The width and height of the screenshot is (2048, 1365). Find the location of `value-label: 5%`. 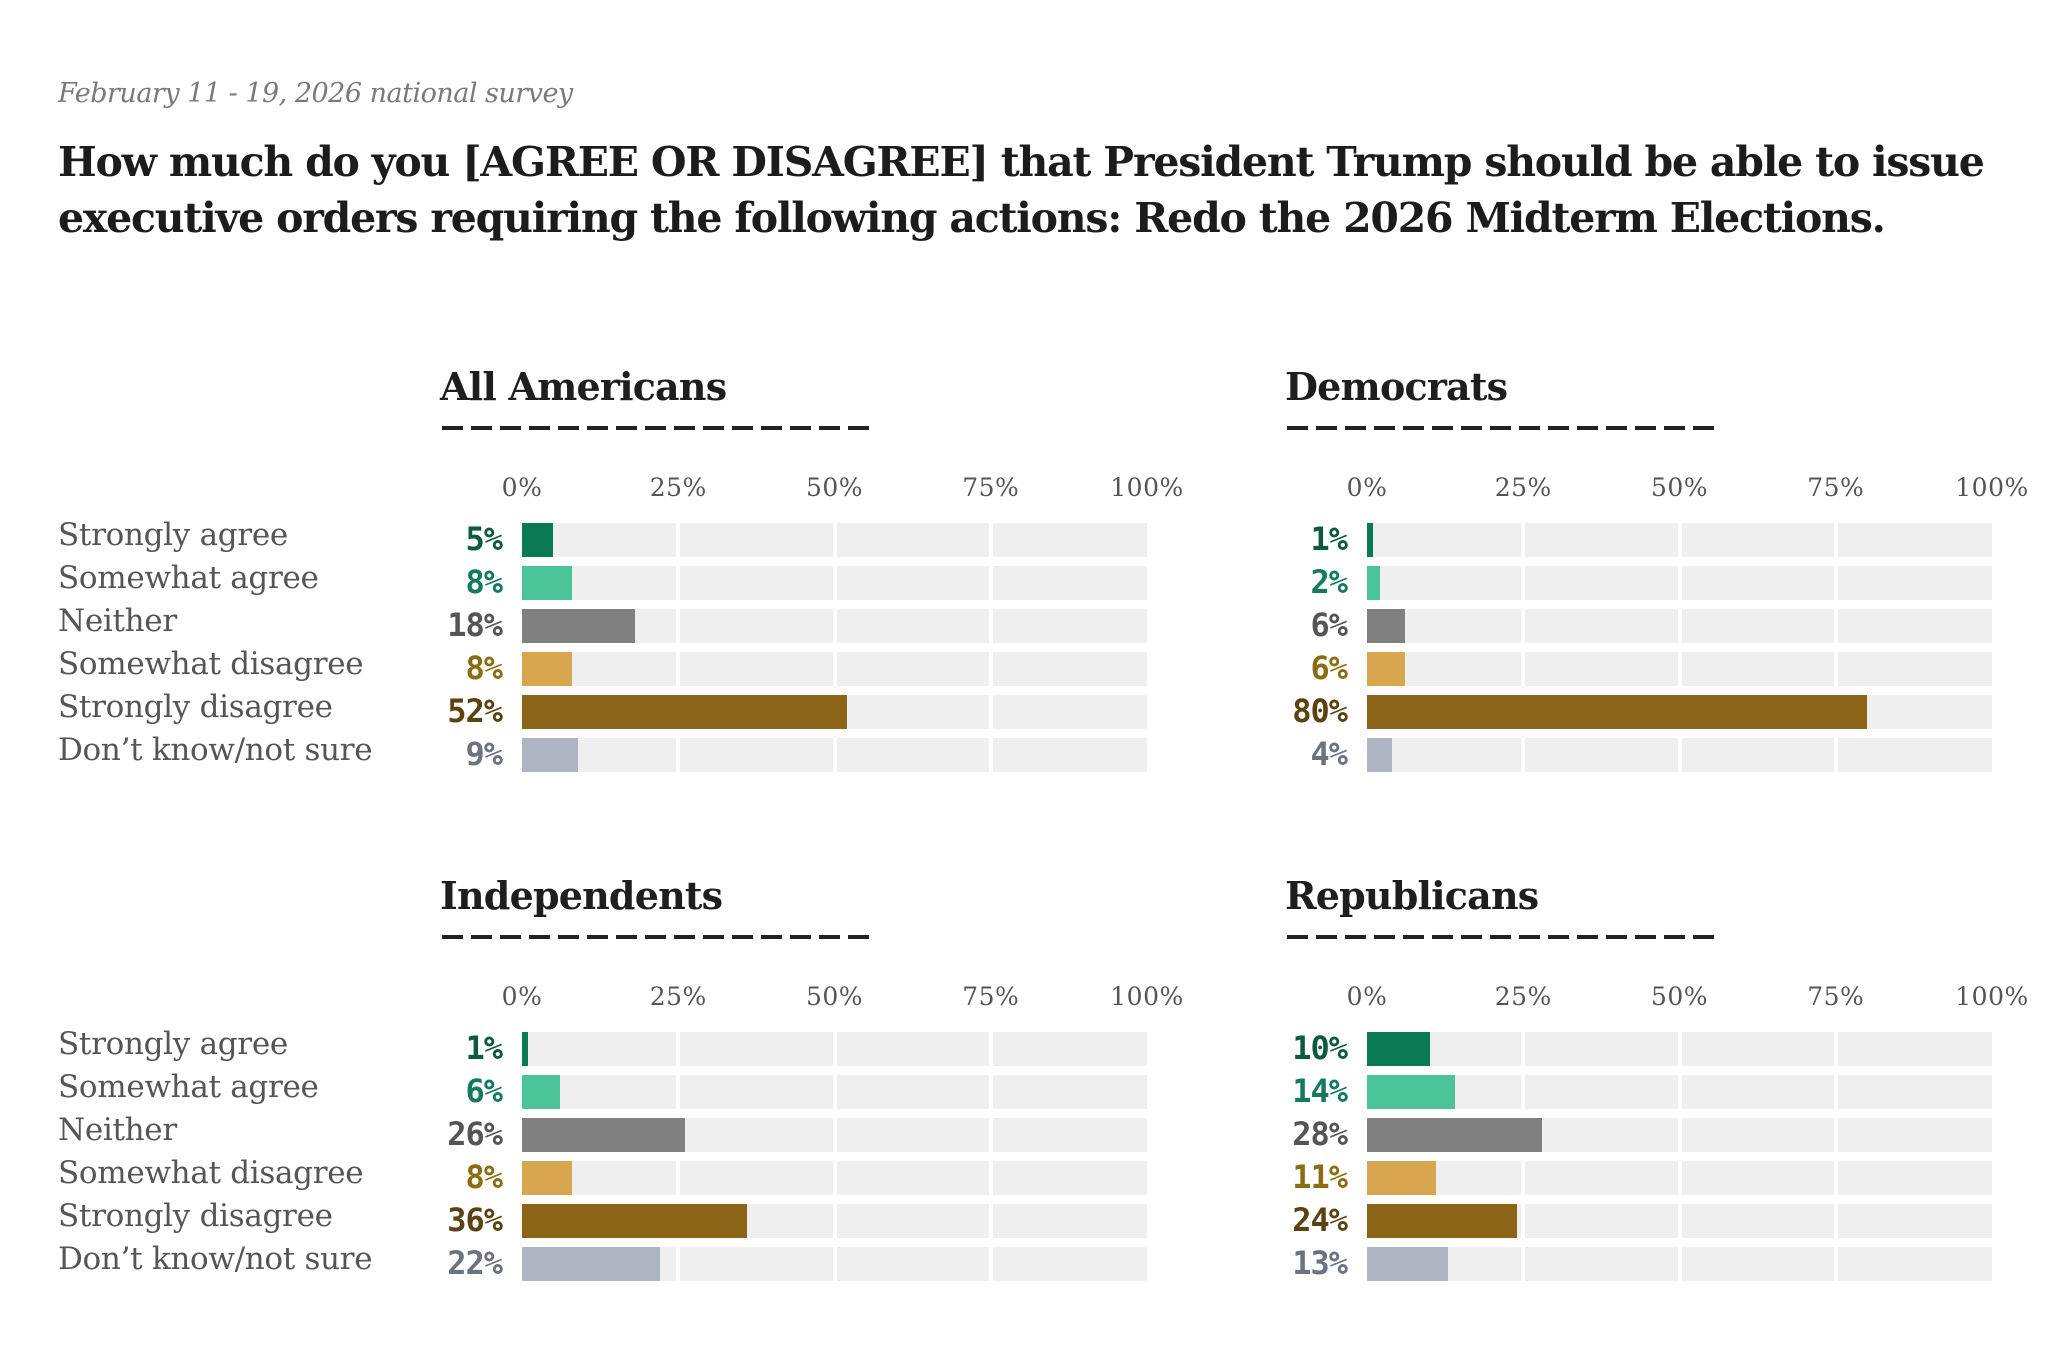

value-label: 5% is located at coordinates (484, 539).